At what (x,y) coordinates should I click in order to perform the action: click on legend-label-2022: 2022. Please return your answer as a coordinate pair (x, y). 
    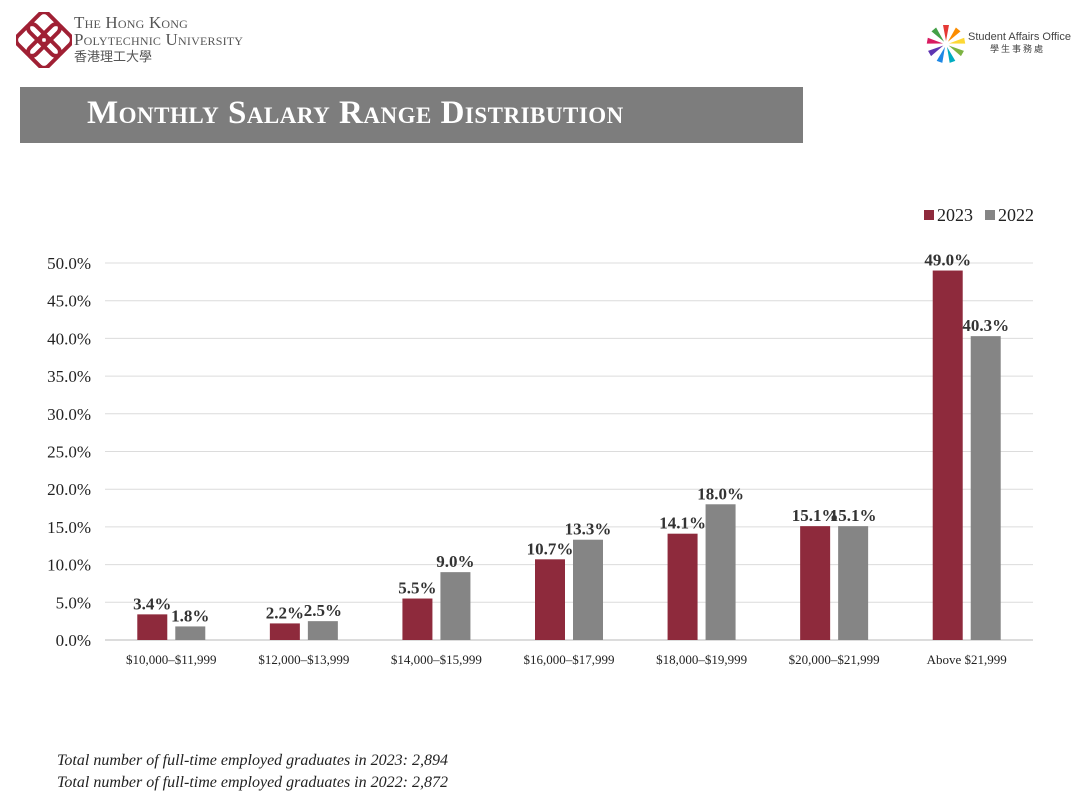
    Looking at the image, I should click on (1016, 215).